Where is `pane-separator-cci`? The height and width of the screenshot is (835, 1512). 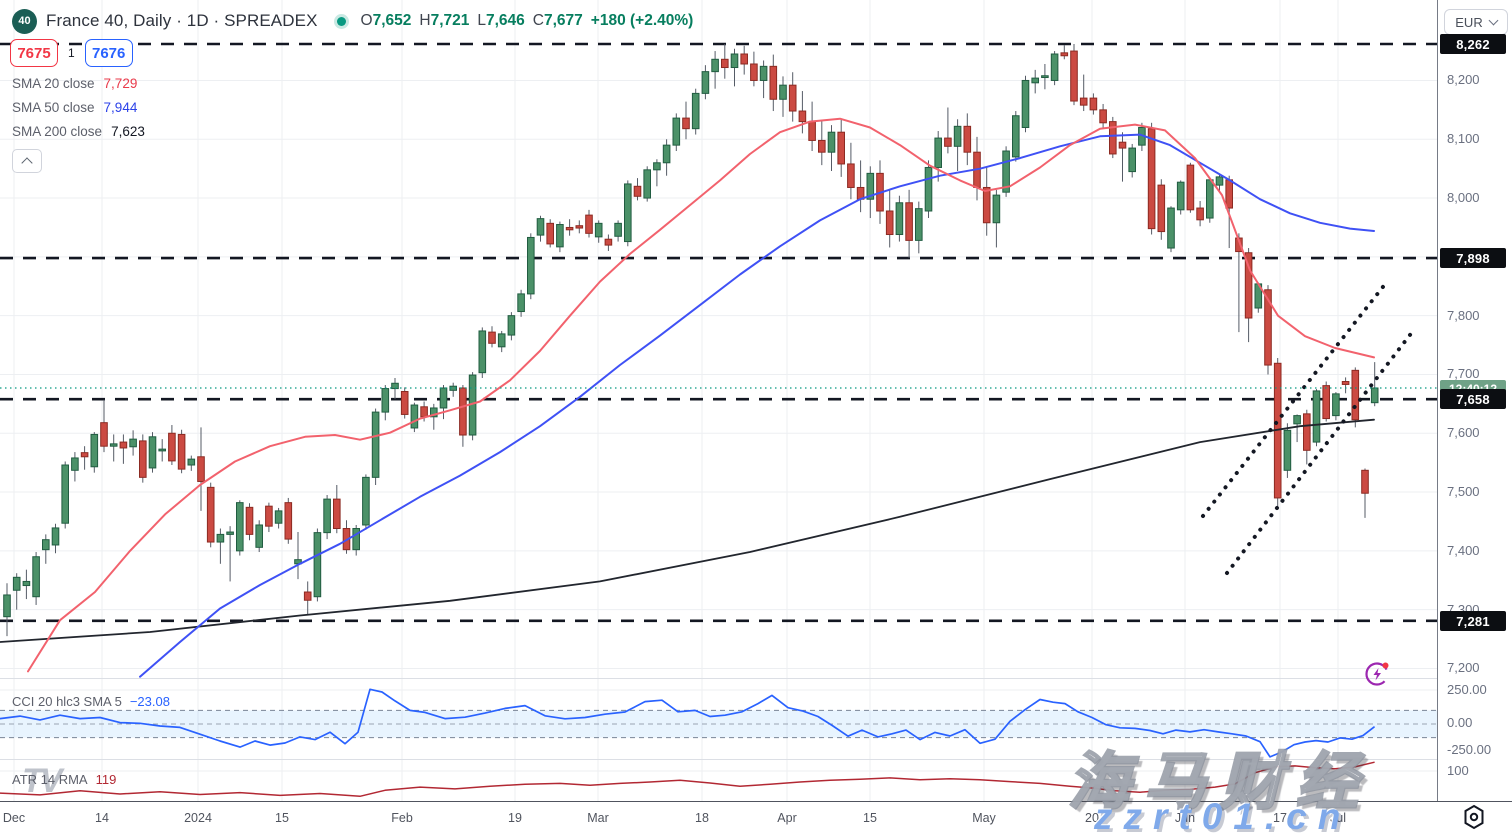
pane-separator-cci is located at coordinates (756, 678).